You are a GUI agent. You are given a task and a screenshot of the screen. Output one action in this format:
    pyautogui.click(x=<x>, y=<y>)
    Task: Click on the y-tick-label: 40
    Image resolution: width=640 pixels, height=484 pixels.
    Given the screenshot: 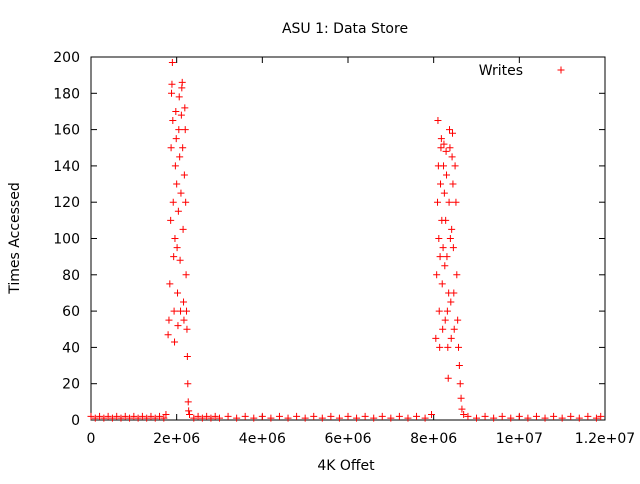 What is the action you would take?
    pyautogui.click(x=71, y=348)
    